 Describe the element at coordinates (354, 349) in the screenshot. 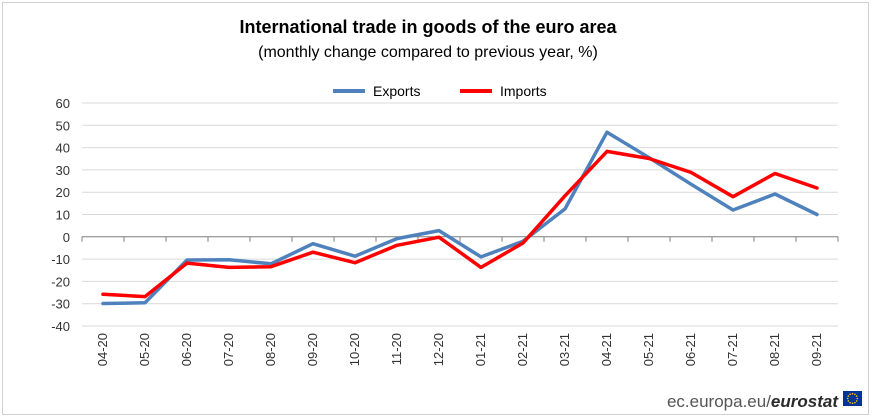

I see `x-tick-label: 10-20` at that location.